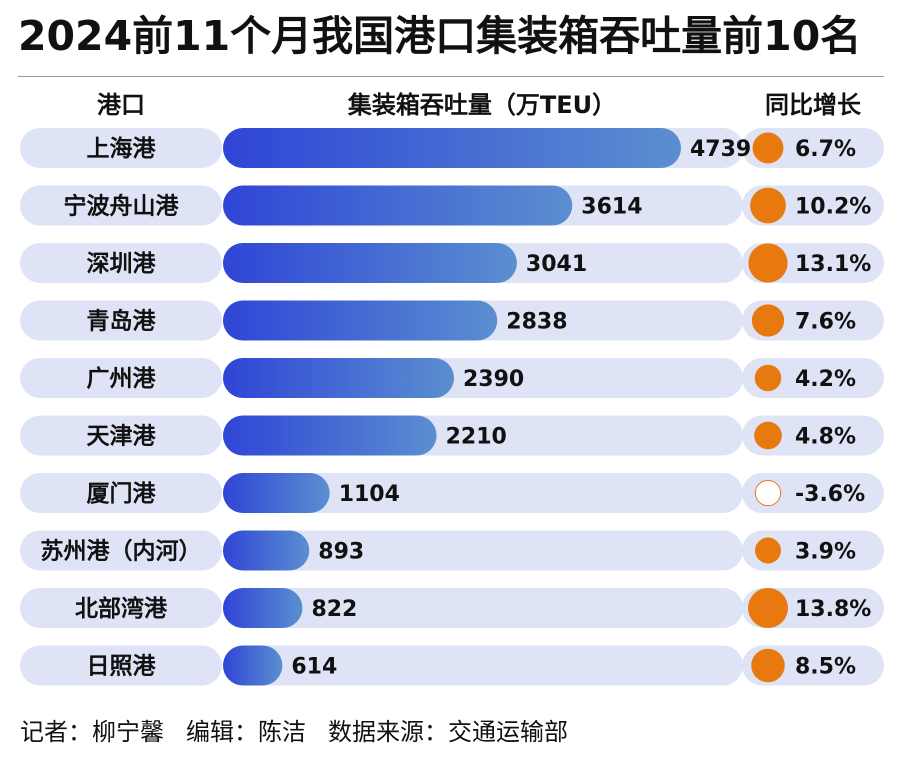 This screenshot has height=773, width=900. What do you see at coordinates (813, 105) in the screenshot?
I see `column-header-yoy-growth: 同比增长` at bounding box center [813, 105].